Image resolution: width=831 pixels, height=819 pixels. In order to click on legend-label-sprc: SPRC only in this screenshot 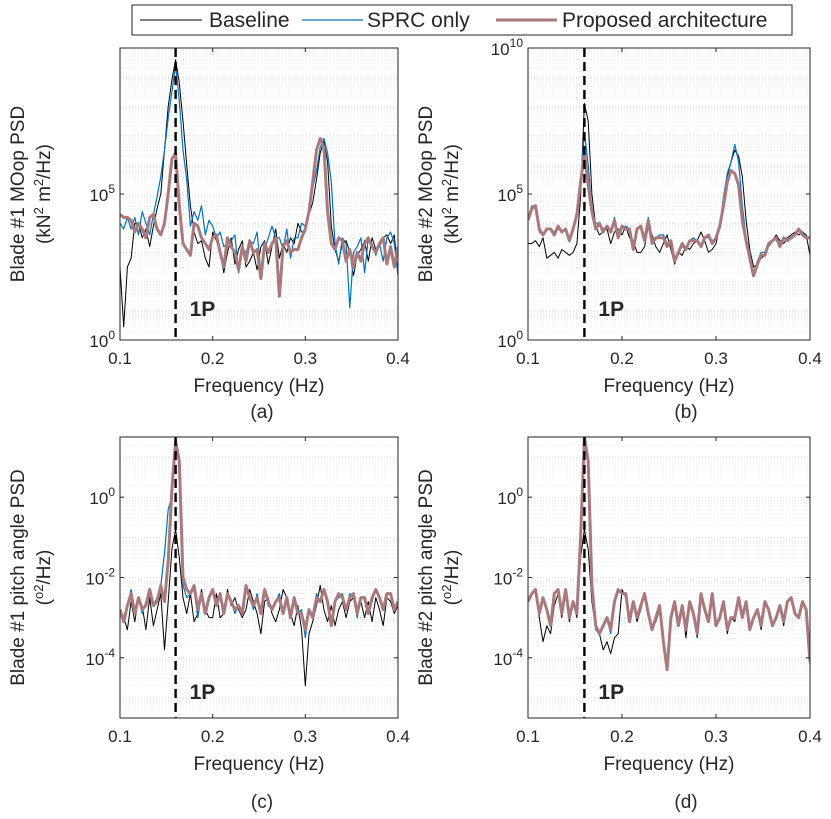, I will do `click(418, 20)`.